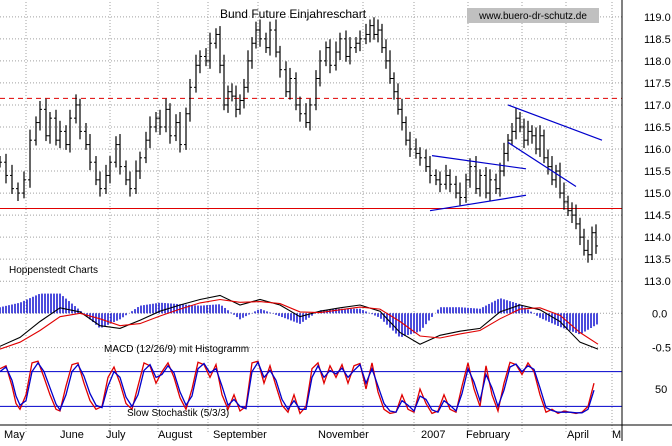 Image resolution: width=672 pixels, height=446 pixels. What do you see at coordinates (659, 314) in the screenshot?
I see `macd-tick-label: 0.0` at bounding box center [659, 314].